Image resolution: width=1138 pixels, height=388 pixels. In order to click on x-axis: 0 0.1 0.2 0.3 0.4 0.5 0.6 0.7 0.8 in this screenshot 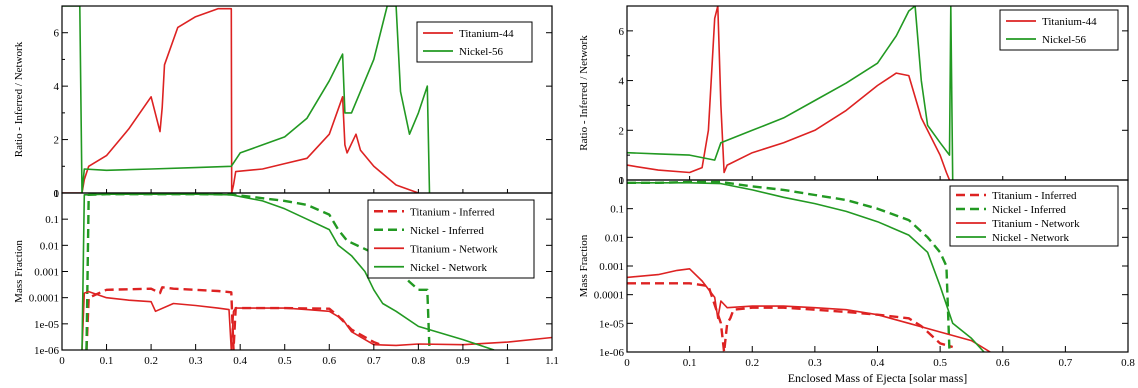, I will do `click(879, 357)`.